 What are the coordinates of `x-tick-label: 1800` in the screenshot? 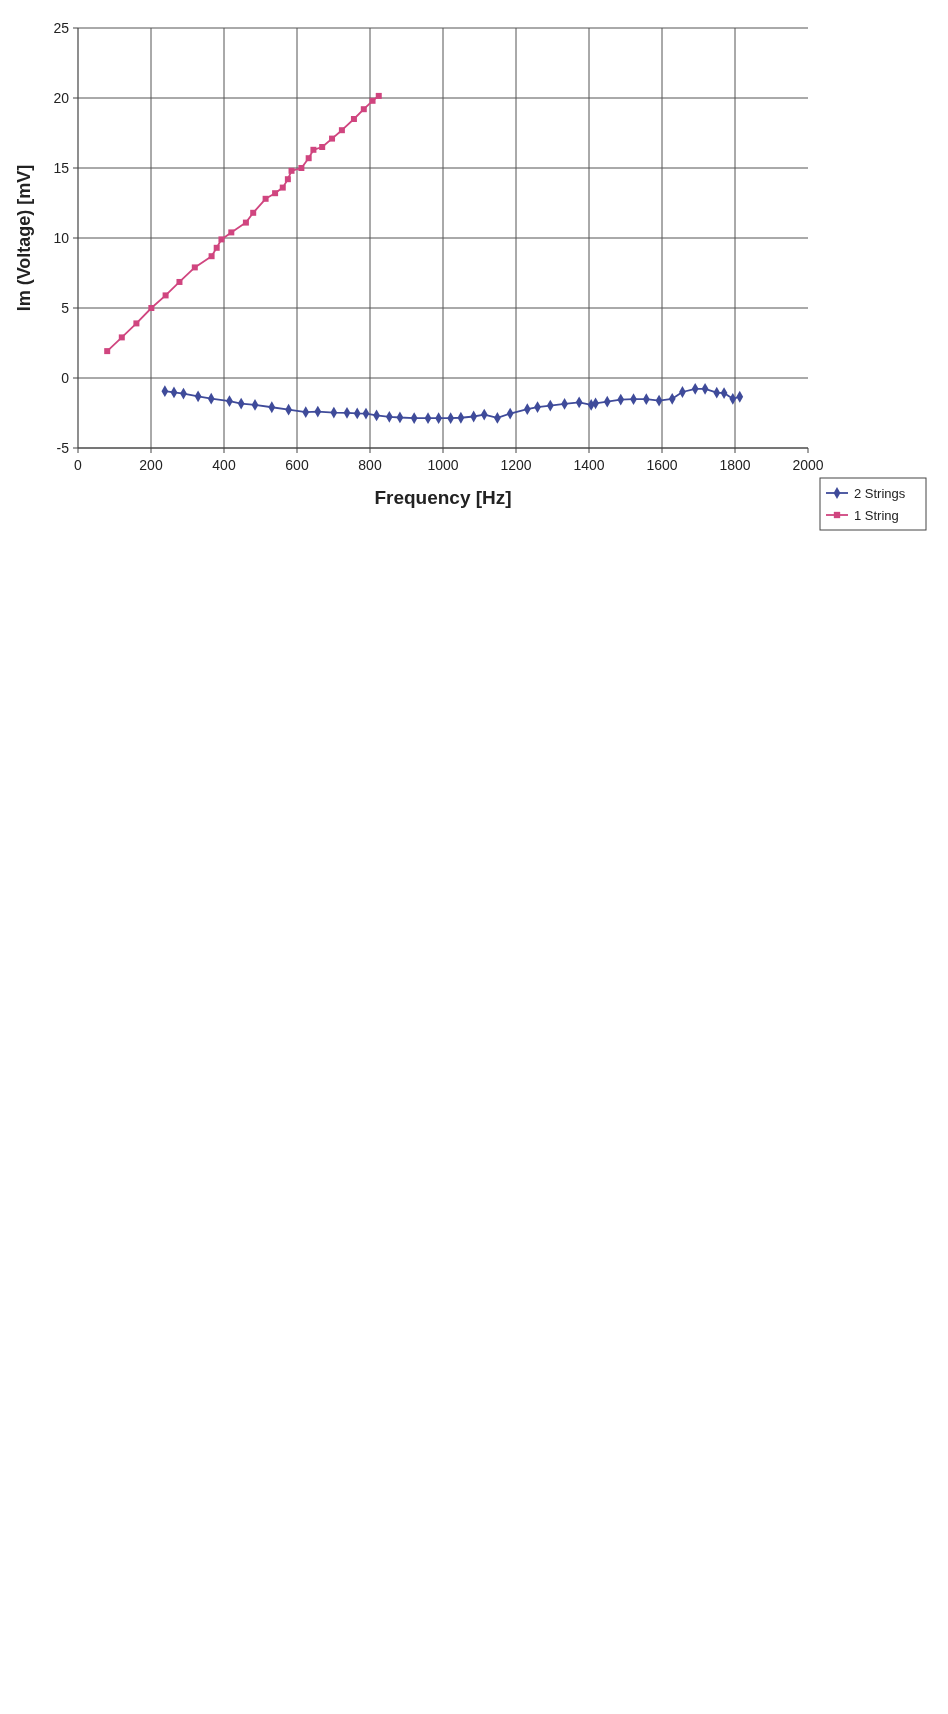 It's located at (735, 465).